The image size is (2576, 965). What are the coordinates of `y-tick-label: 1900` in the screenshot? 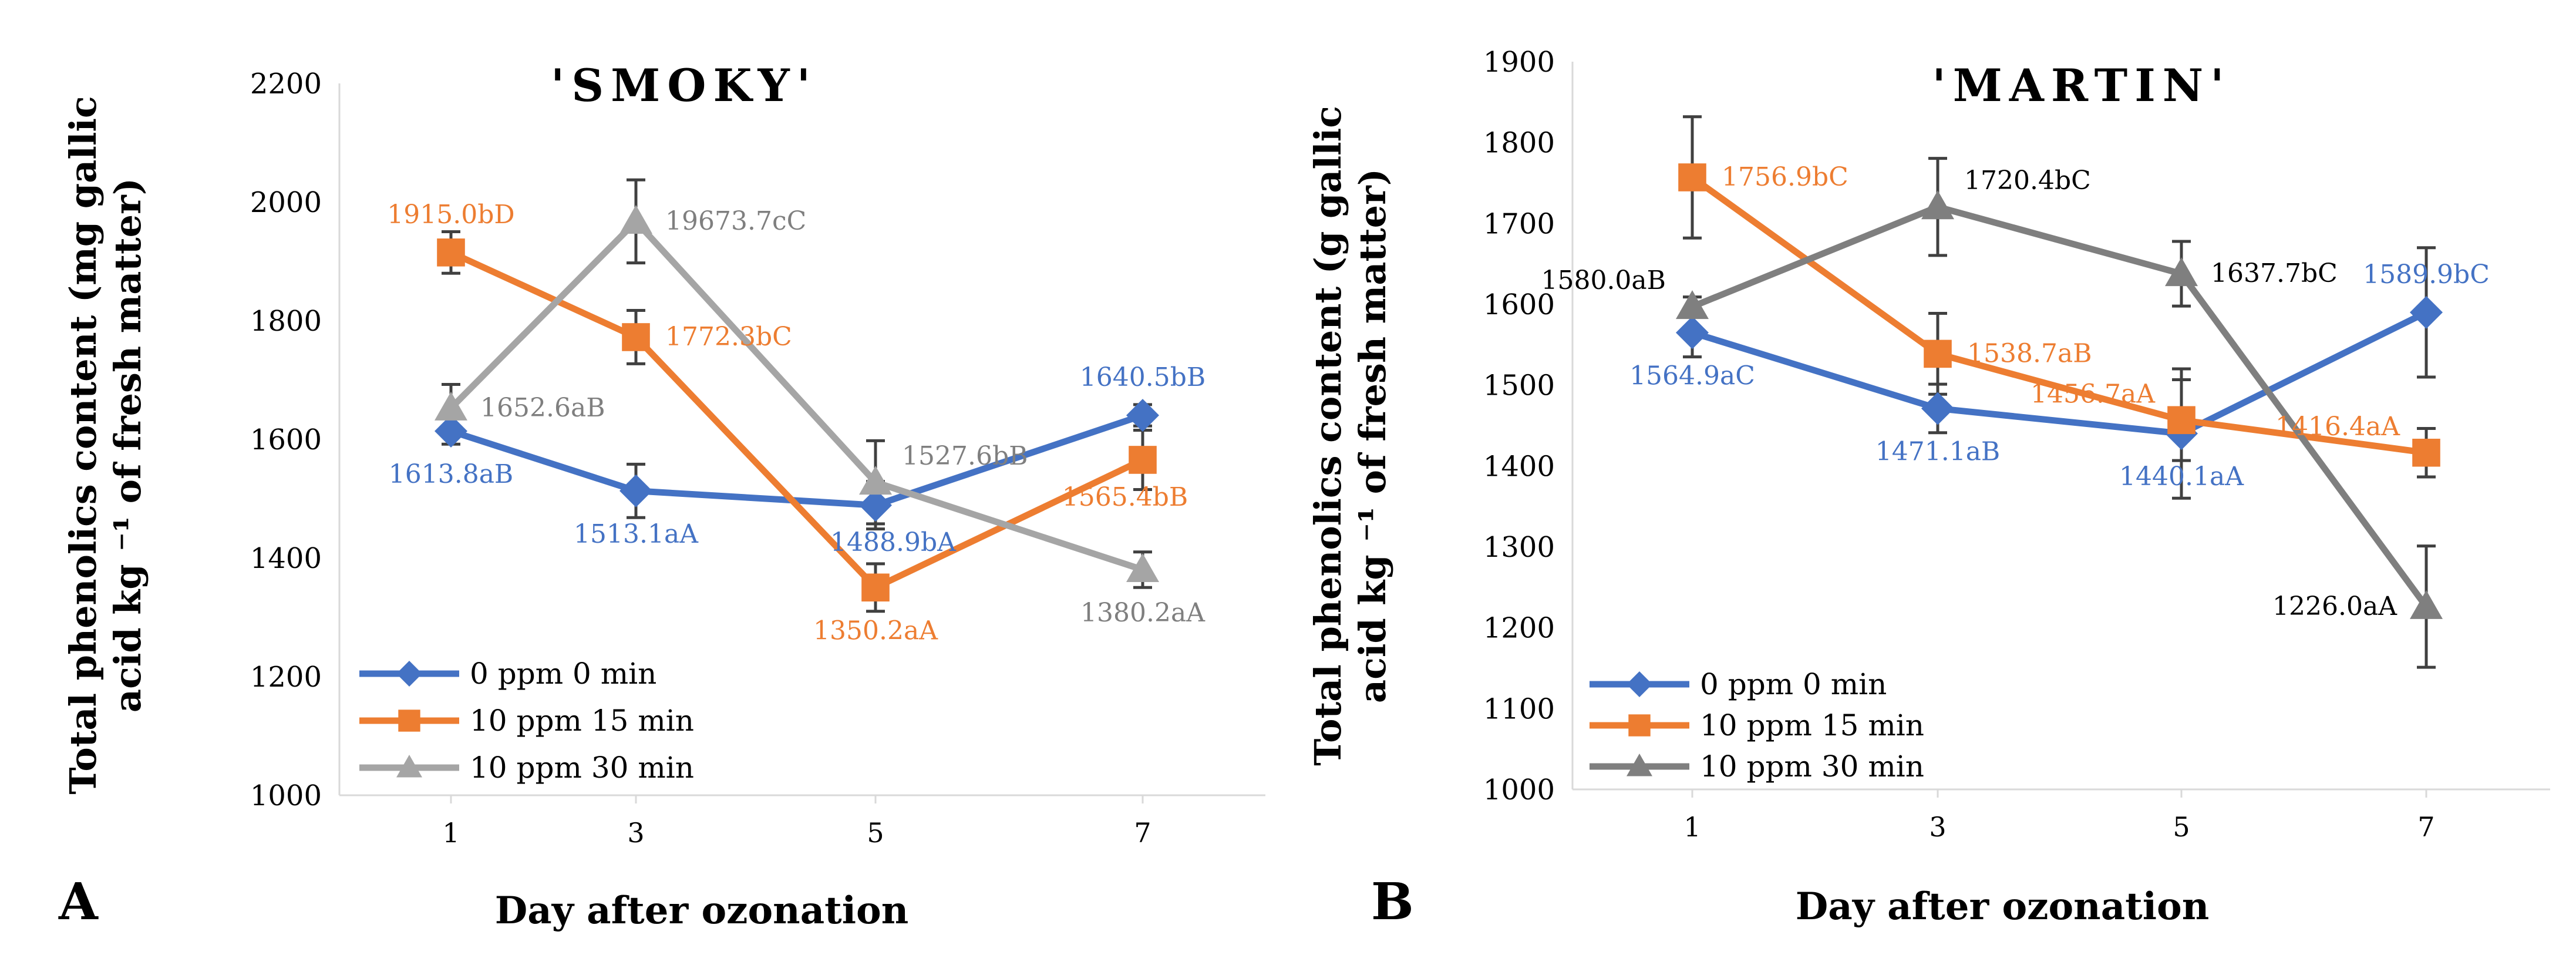 It's located at (1519, 63).